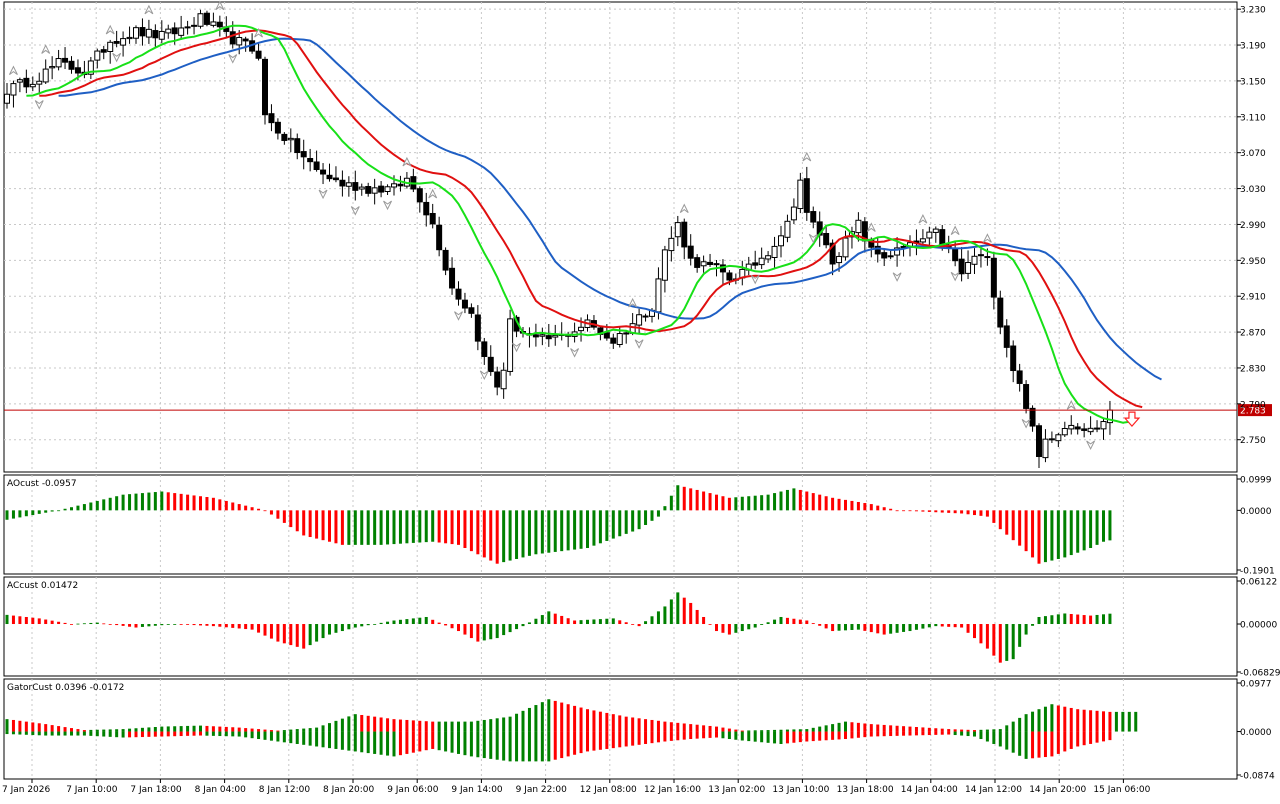 This screenshot has width=1280, height=804. I want to click on x-tick-label: 14 Jan 12:00, so click(993, 790).